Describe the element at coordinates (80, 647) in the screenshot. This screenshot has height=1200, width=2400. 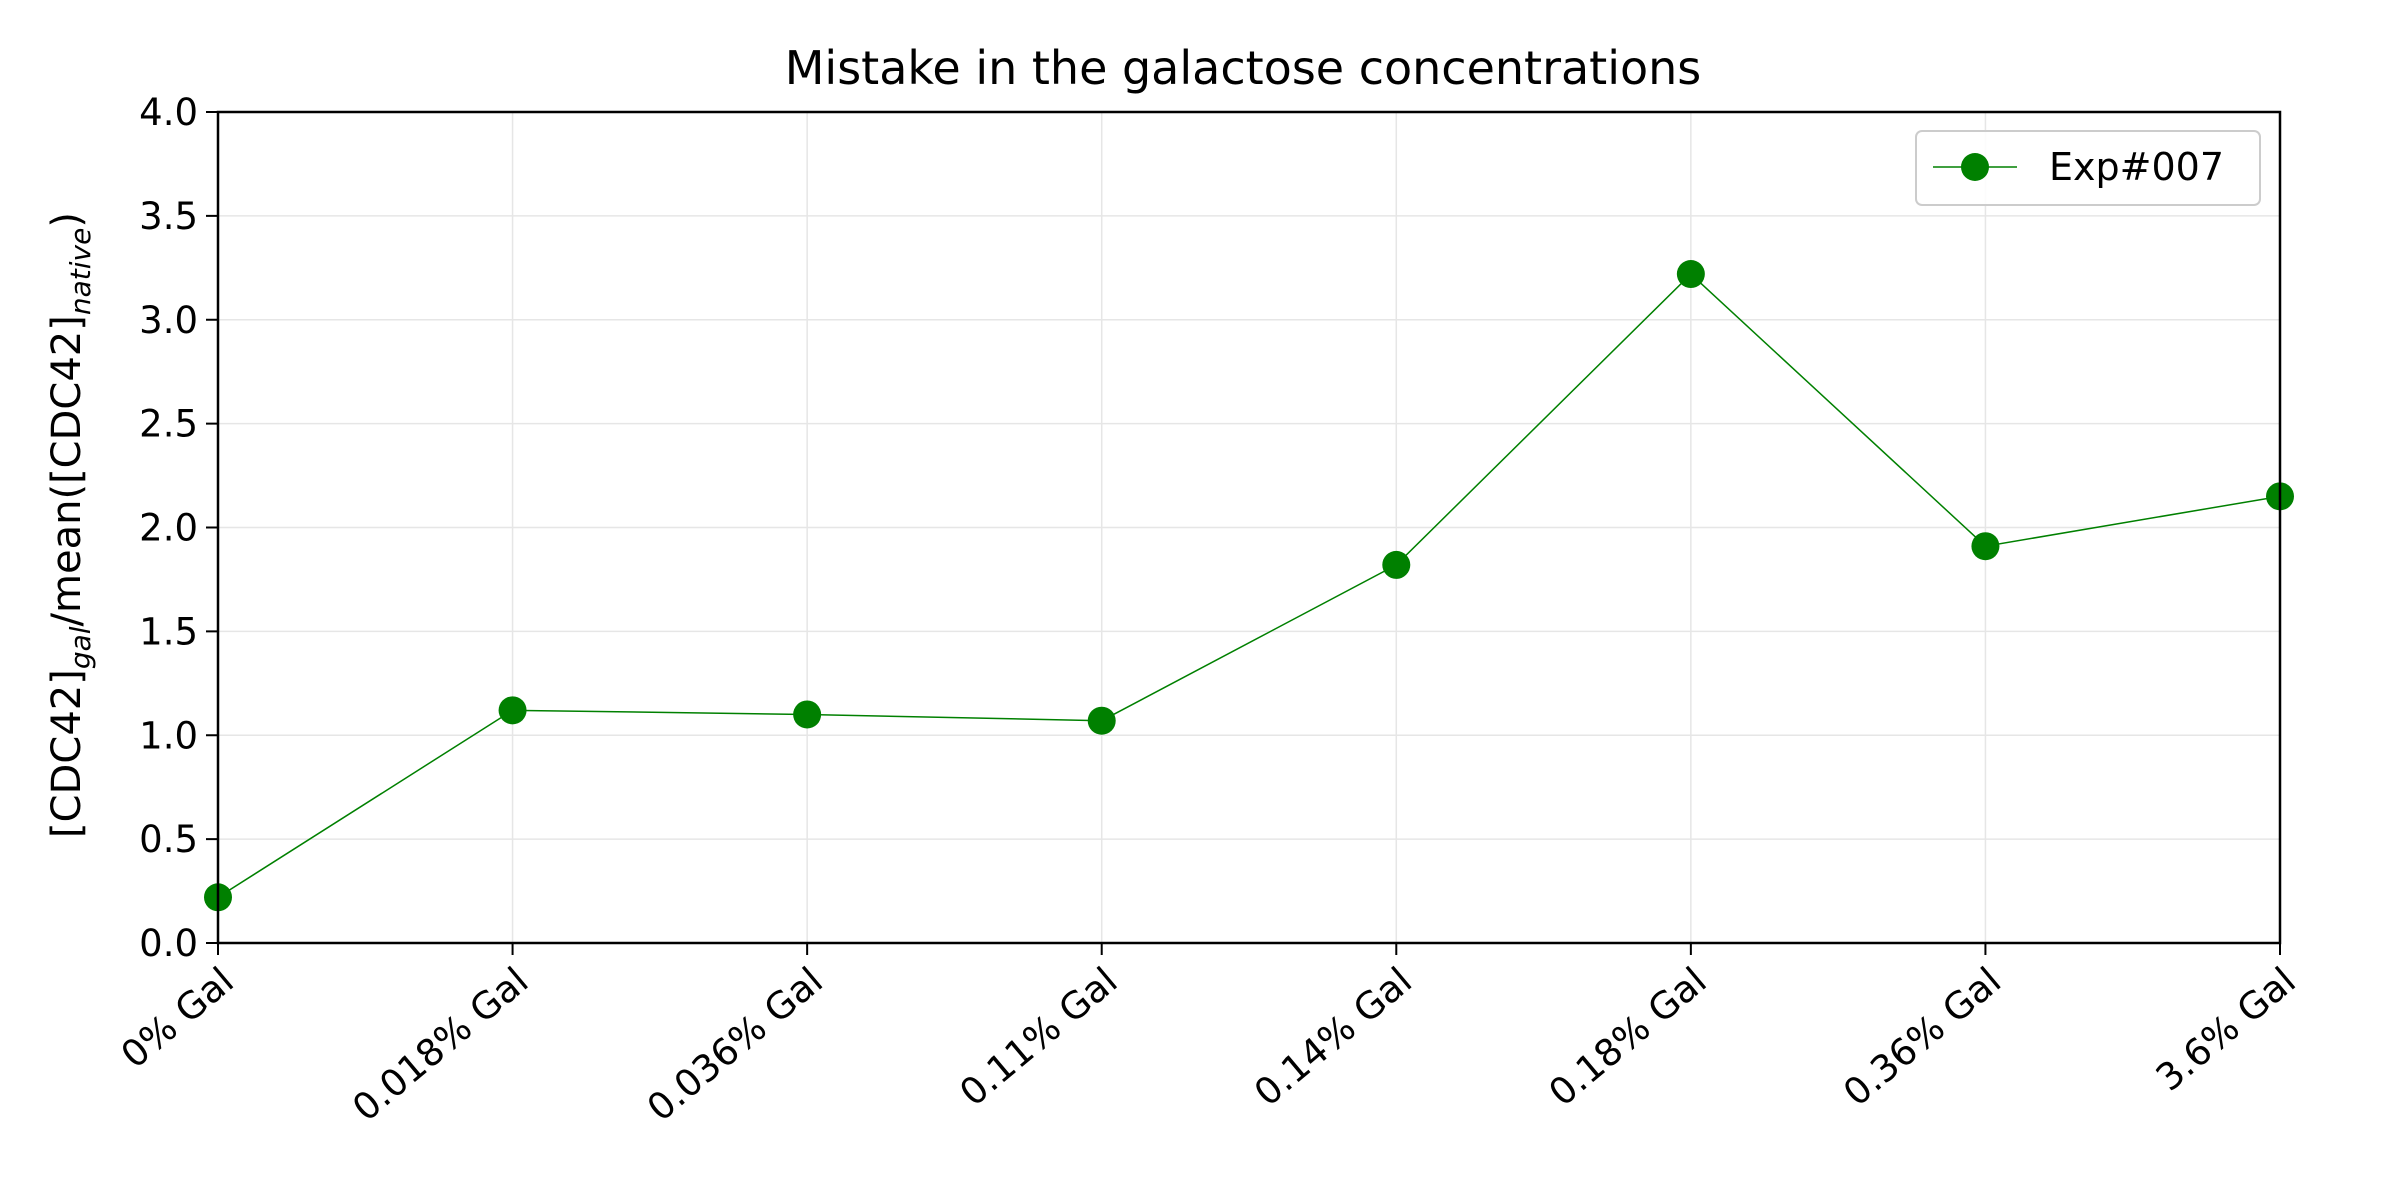
I see `y-label-subscript-gal: gal` at that location.